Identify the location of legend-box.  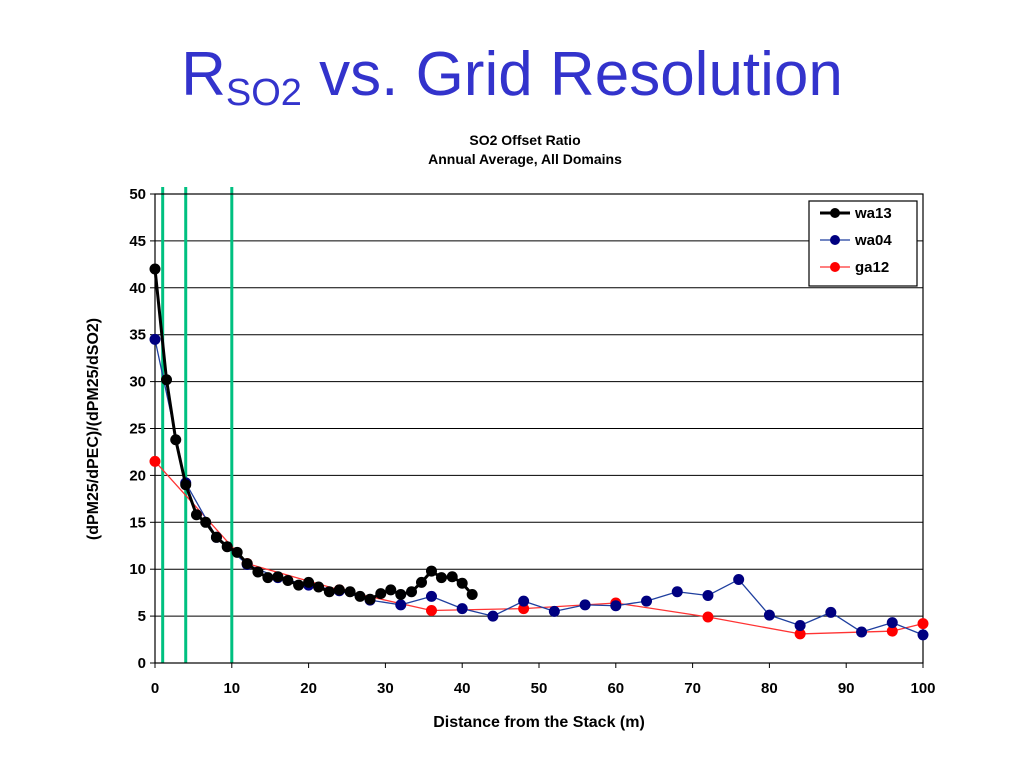
(863, 243).